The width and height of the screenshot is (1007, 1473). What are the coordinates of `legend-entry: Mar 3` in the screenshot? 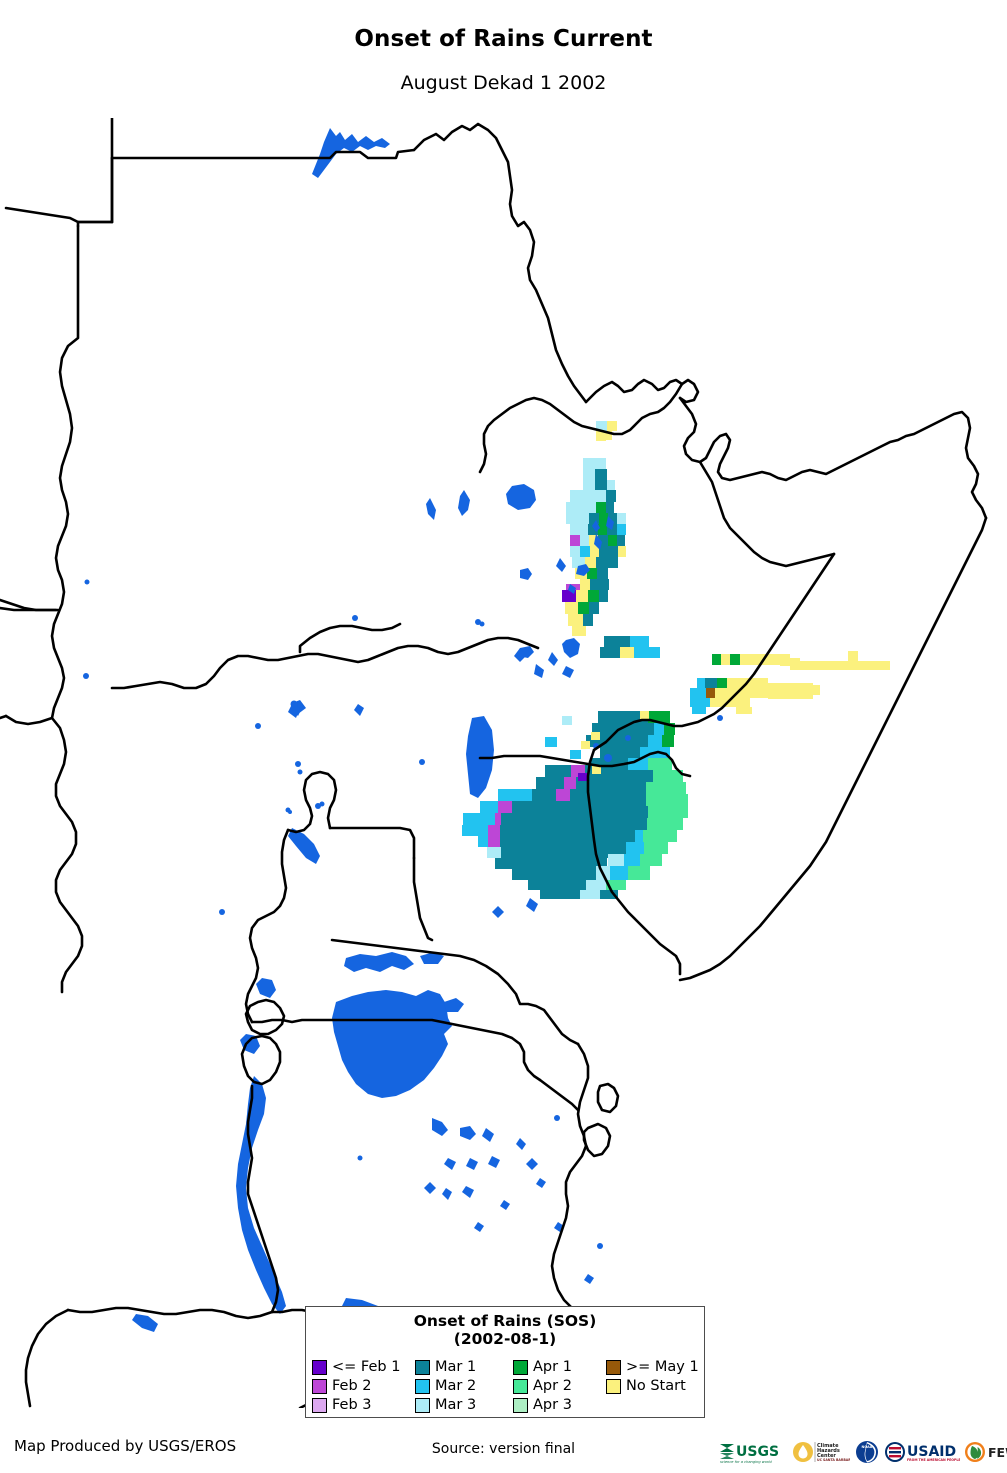 It's located at (464, 1405).